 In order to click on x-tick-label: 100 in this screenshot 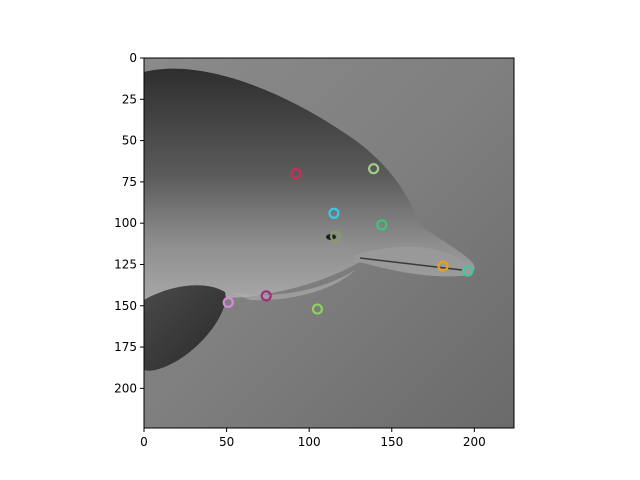, I will do `click(309, 442)`.